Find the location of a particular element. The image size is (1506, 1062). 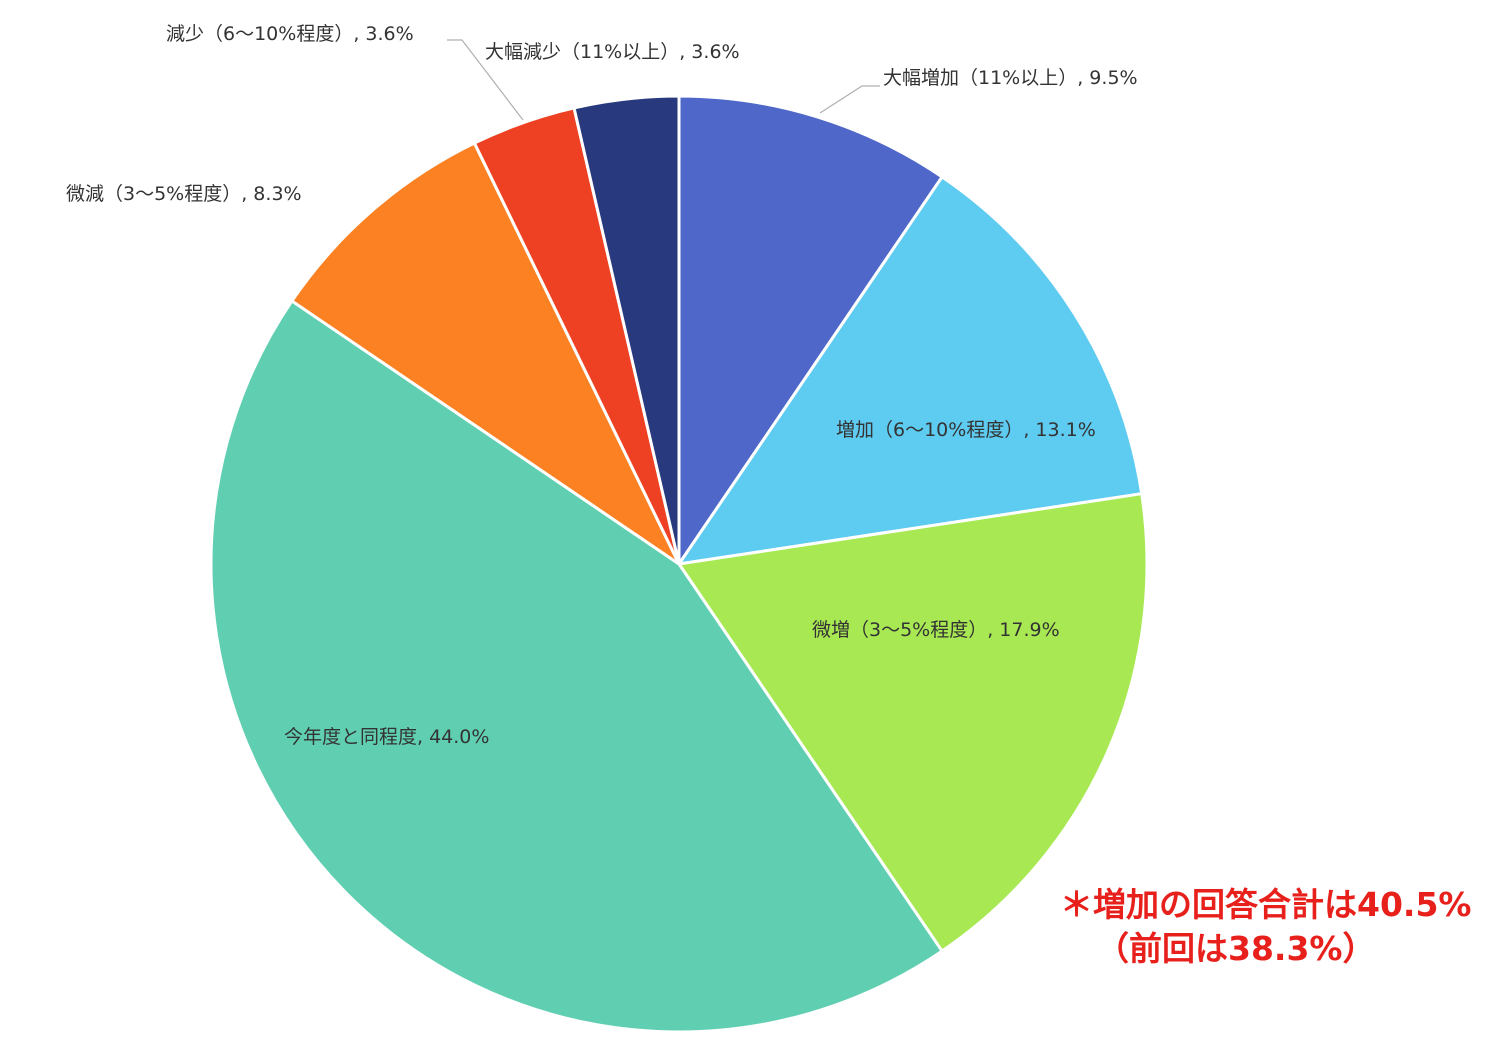

slice-label-2: 微増（3～5%程度）, 17.9% is located at coordinates (936, 630).